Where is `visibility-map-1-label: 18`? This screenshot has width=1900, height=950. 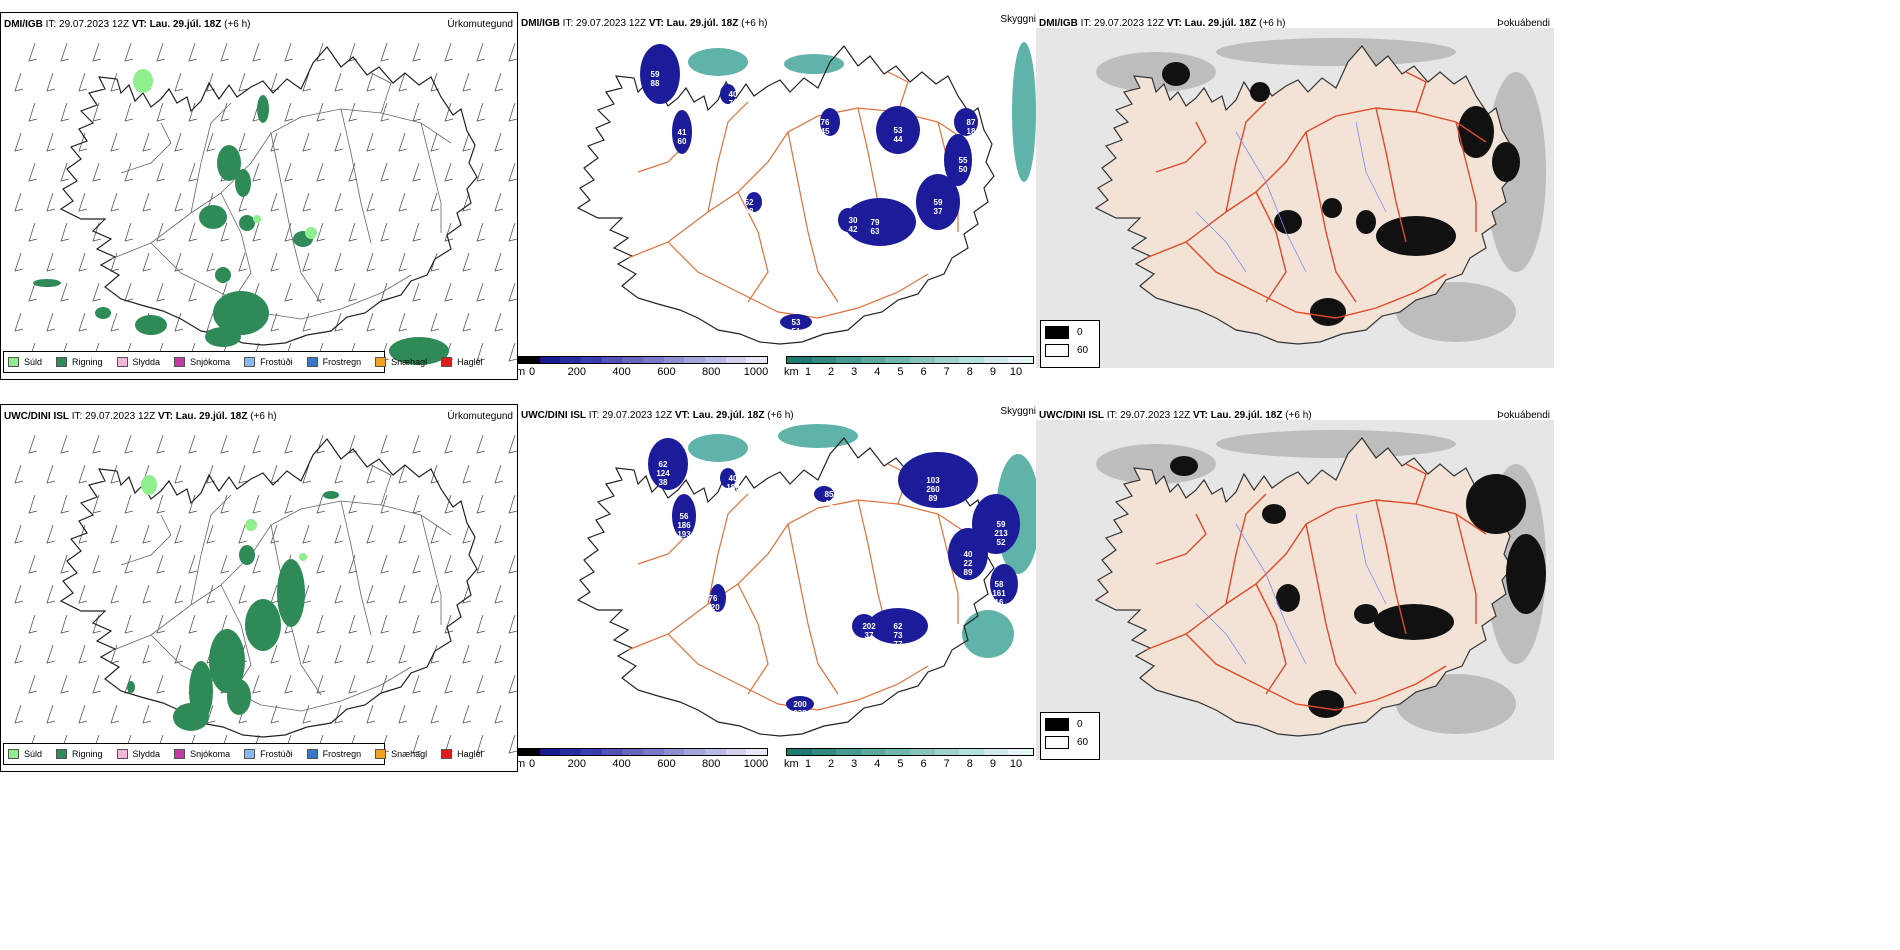
visibility-map-1-label: 18 is located at coordinates (971, 131).